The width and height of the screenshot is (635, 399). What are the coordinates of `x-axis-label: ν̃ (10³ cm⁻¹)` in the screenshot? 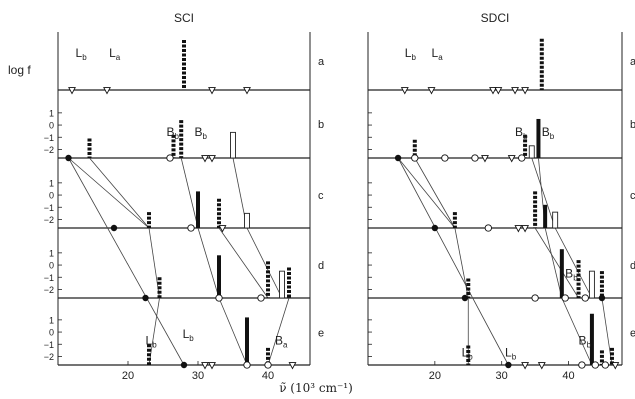 It's located at (316, 388).